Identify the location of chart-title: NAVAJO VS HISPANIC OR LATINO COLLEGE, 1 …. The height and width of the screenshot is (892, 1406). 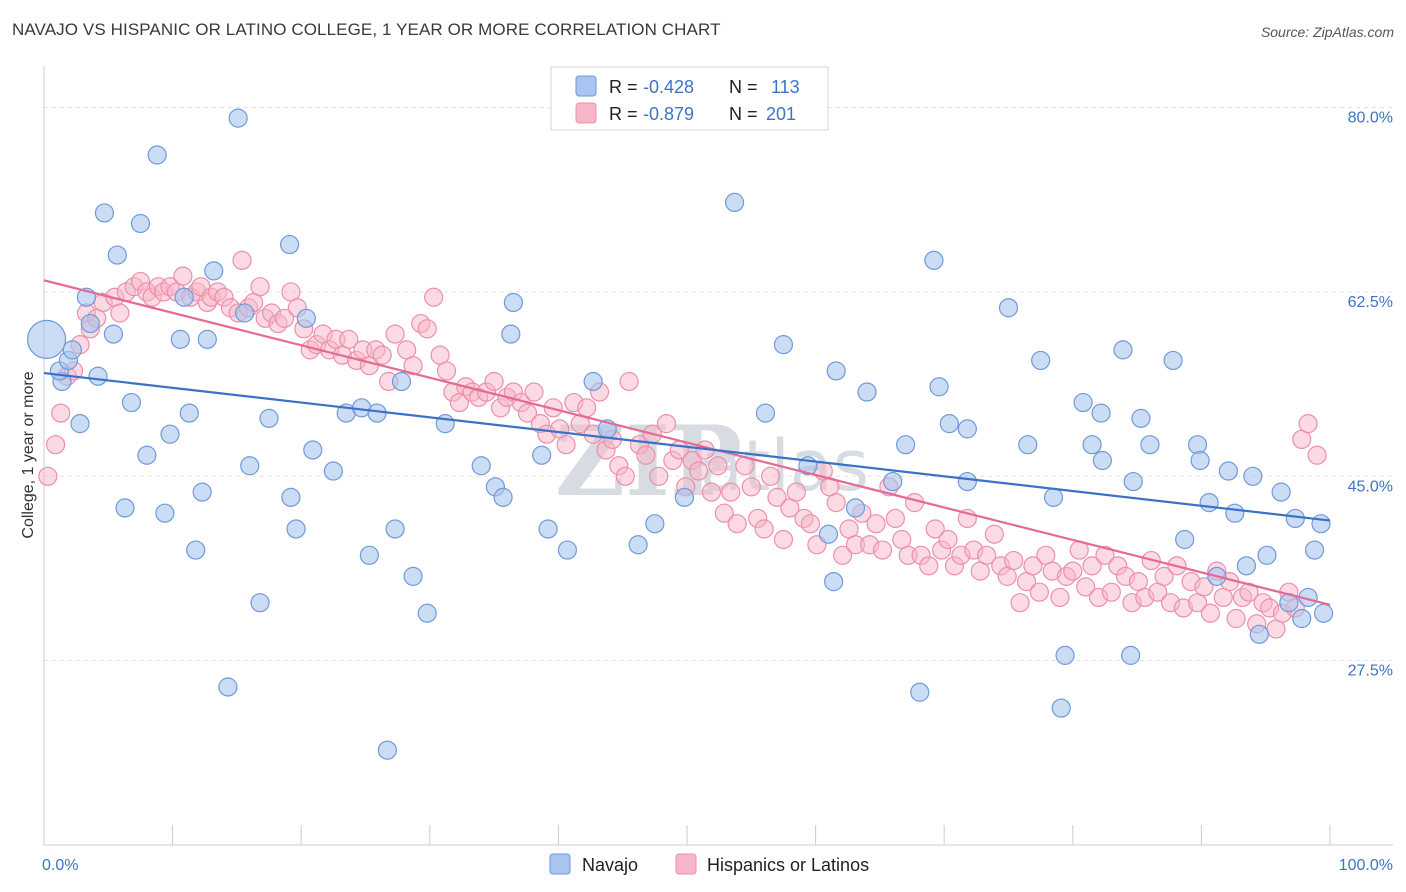
(366, 29).